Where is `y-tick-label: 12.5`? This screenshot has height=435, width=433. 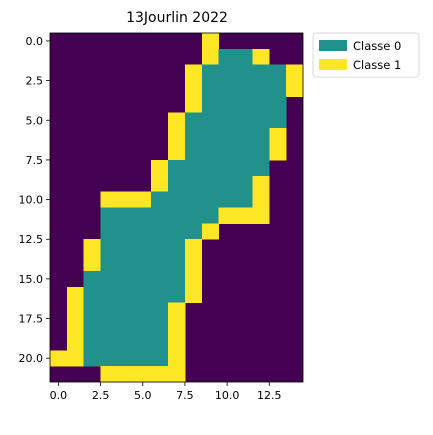 y-tick-label: 12.5 is located at coordinates (31, 239).